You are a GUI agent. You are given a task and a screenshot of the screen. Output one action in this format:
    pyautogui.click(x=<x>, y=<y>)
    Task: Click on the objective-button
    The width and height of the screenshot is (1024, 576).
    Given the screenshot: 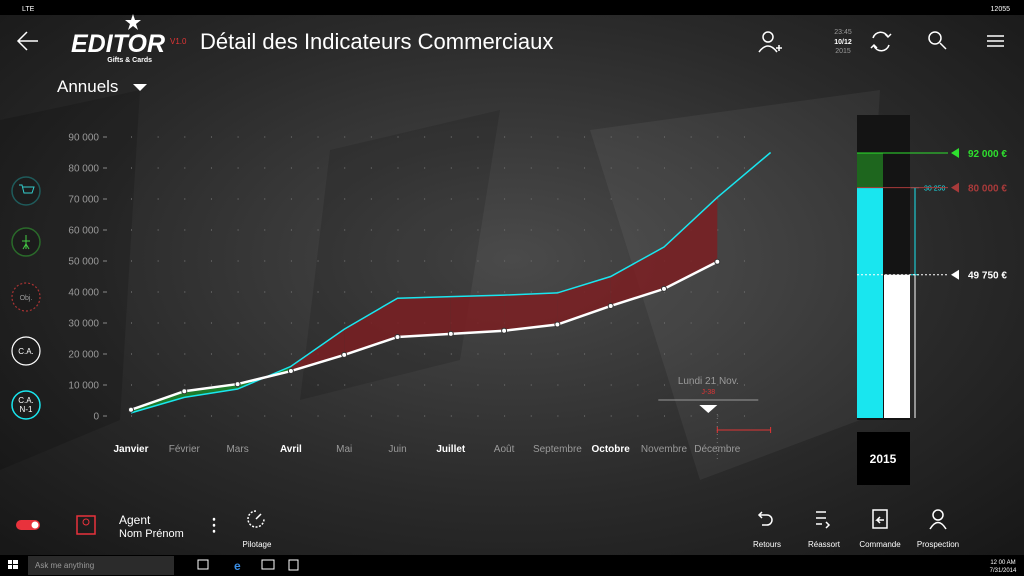 What is the action you would take?
    pyautogui.click(x=26, y=297)
    